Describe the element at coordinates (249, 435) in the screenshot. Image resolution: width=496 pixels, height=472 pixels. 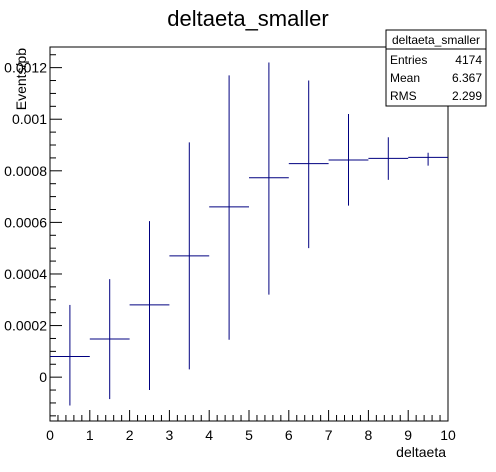
I see `x-tick-label: 5` at that location.